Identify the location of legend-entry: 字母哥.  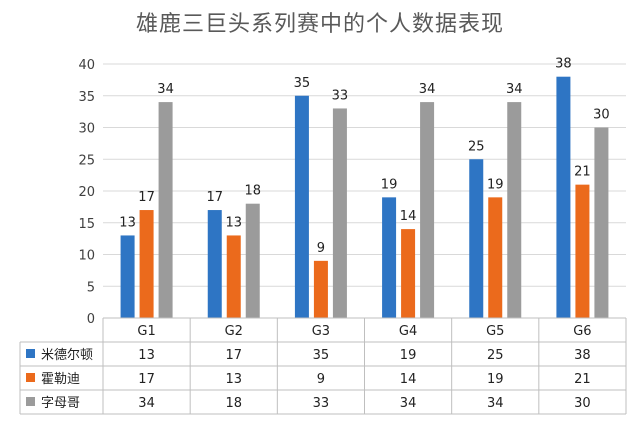
(60, 403).